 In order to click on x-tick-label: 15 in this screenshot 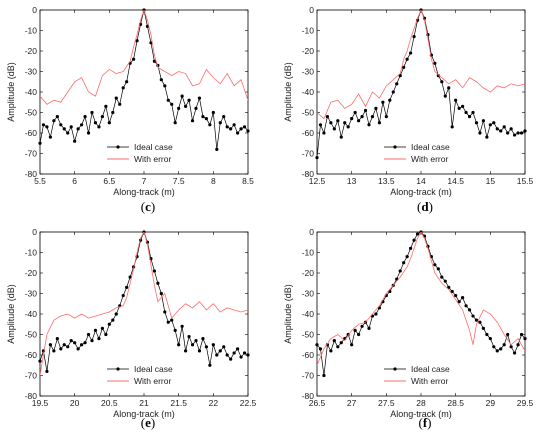, I will do `click(491, 181)`.